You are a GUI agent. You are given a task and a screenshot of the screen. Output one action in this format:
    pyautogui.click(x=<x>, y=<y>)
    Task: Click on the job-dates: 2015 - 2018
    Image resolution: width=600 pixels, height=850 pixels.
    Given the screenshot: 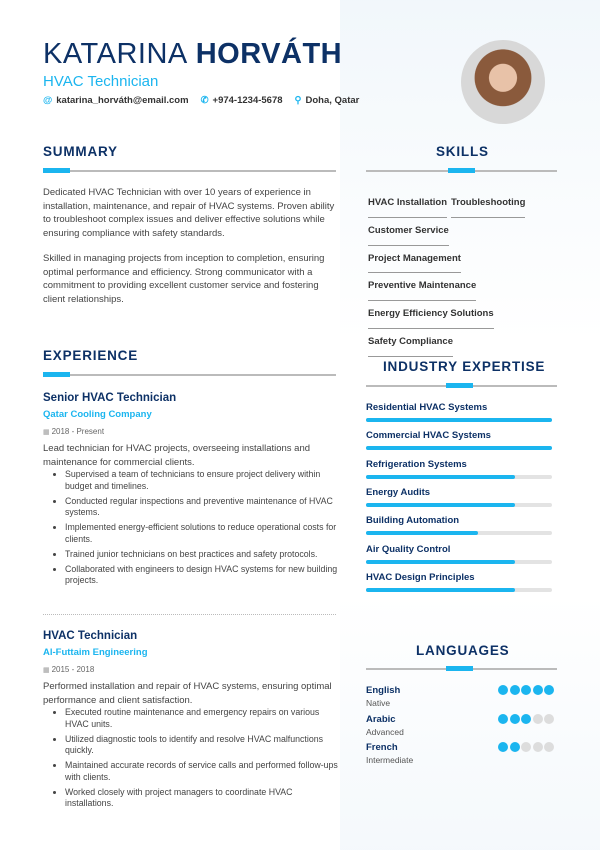 What is the action you would take?
    pyautogui.click(x=191, y=669)
    